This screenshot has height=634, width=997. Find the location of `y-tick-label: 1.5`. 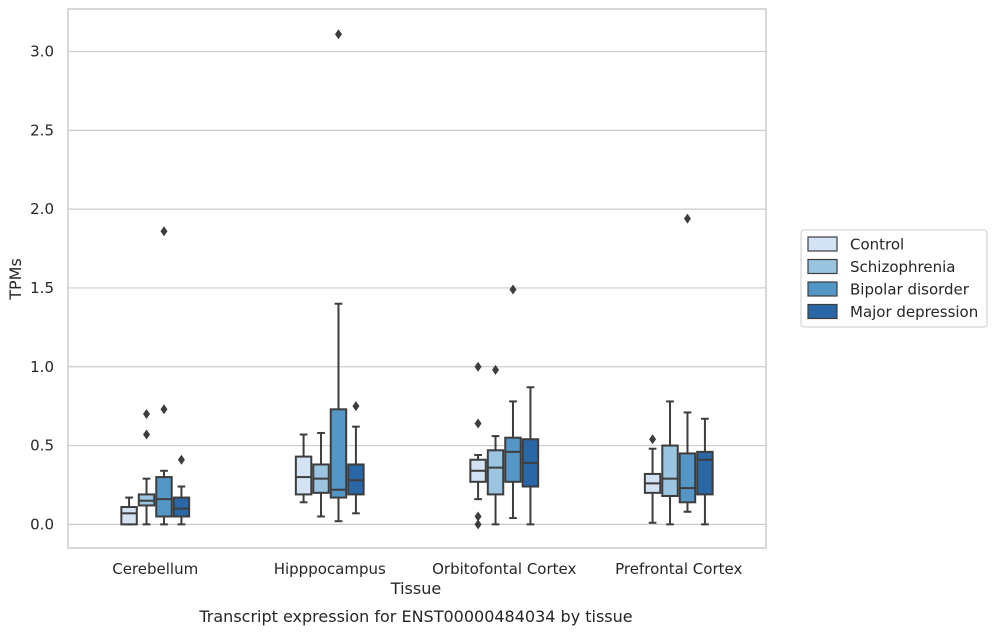

y-tick-label: 1.5 is located at coordinates (42, 288).